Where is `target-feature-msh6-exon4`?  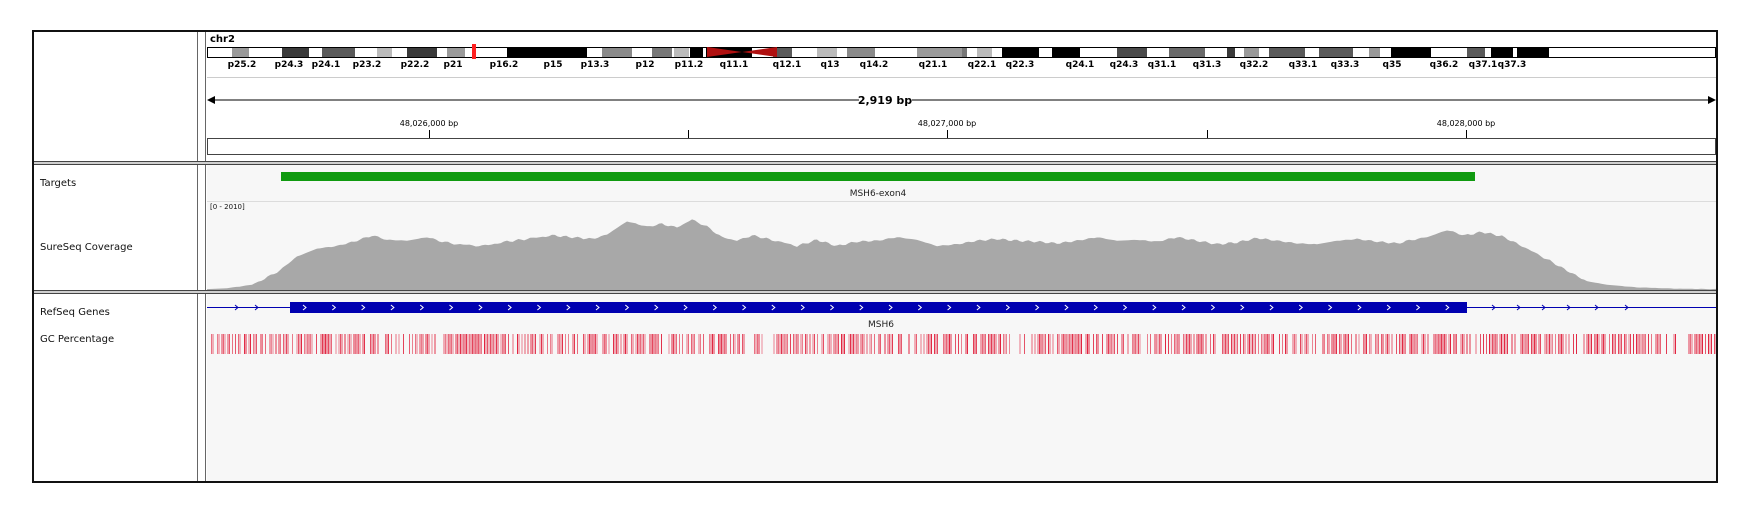 target-feature-msh6-exon4 is located at coordinates (878, 176).